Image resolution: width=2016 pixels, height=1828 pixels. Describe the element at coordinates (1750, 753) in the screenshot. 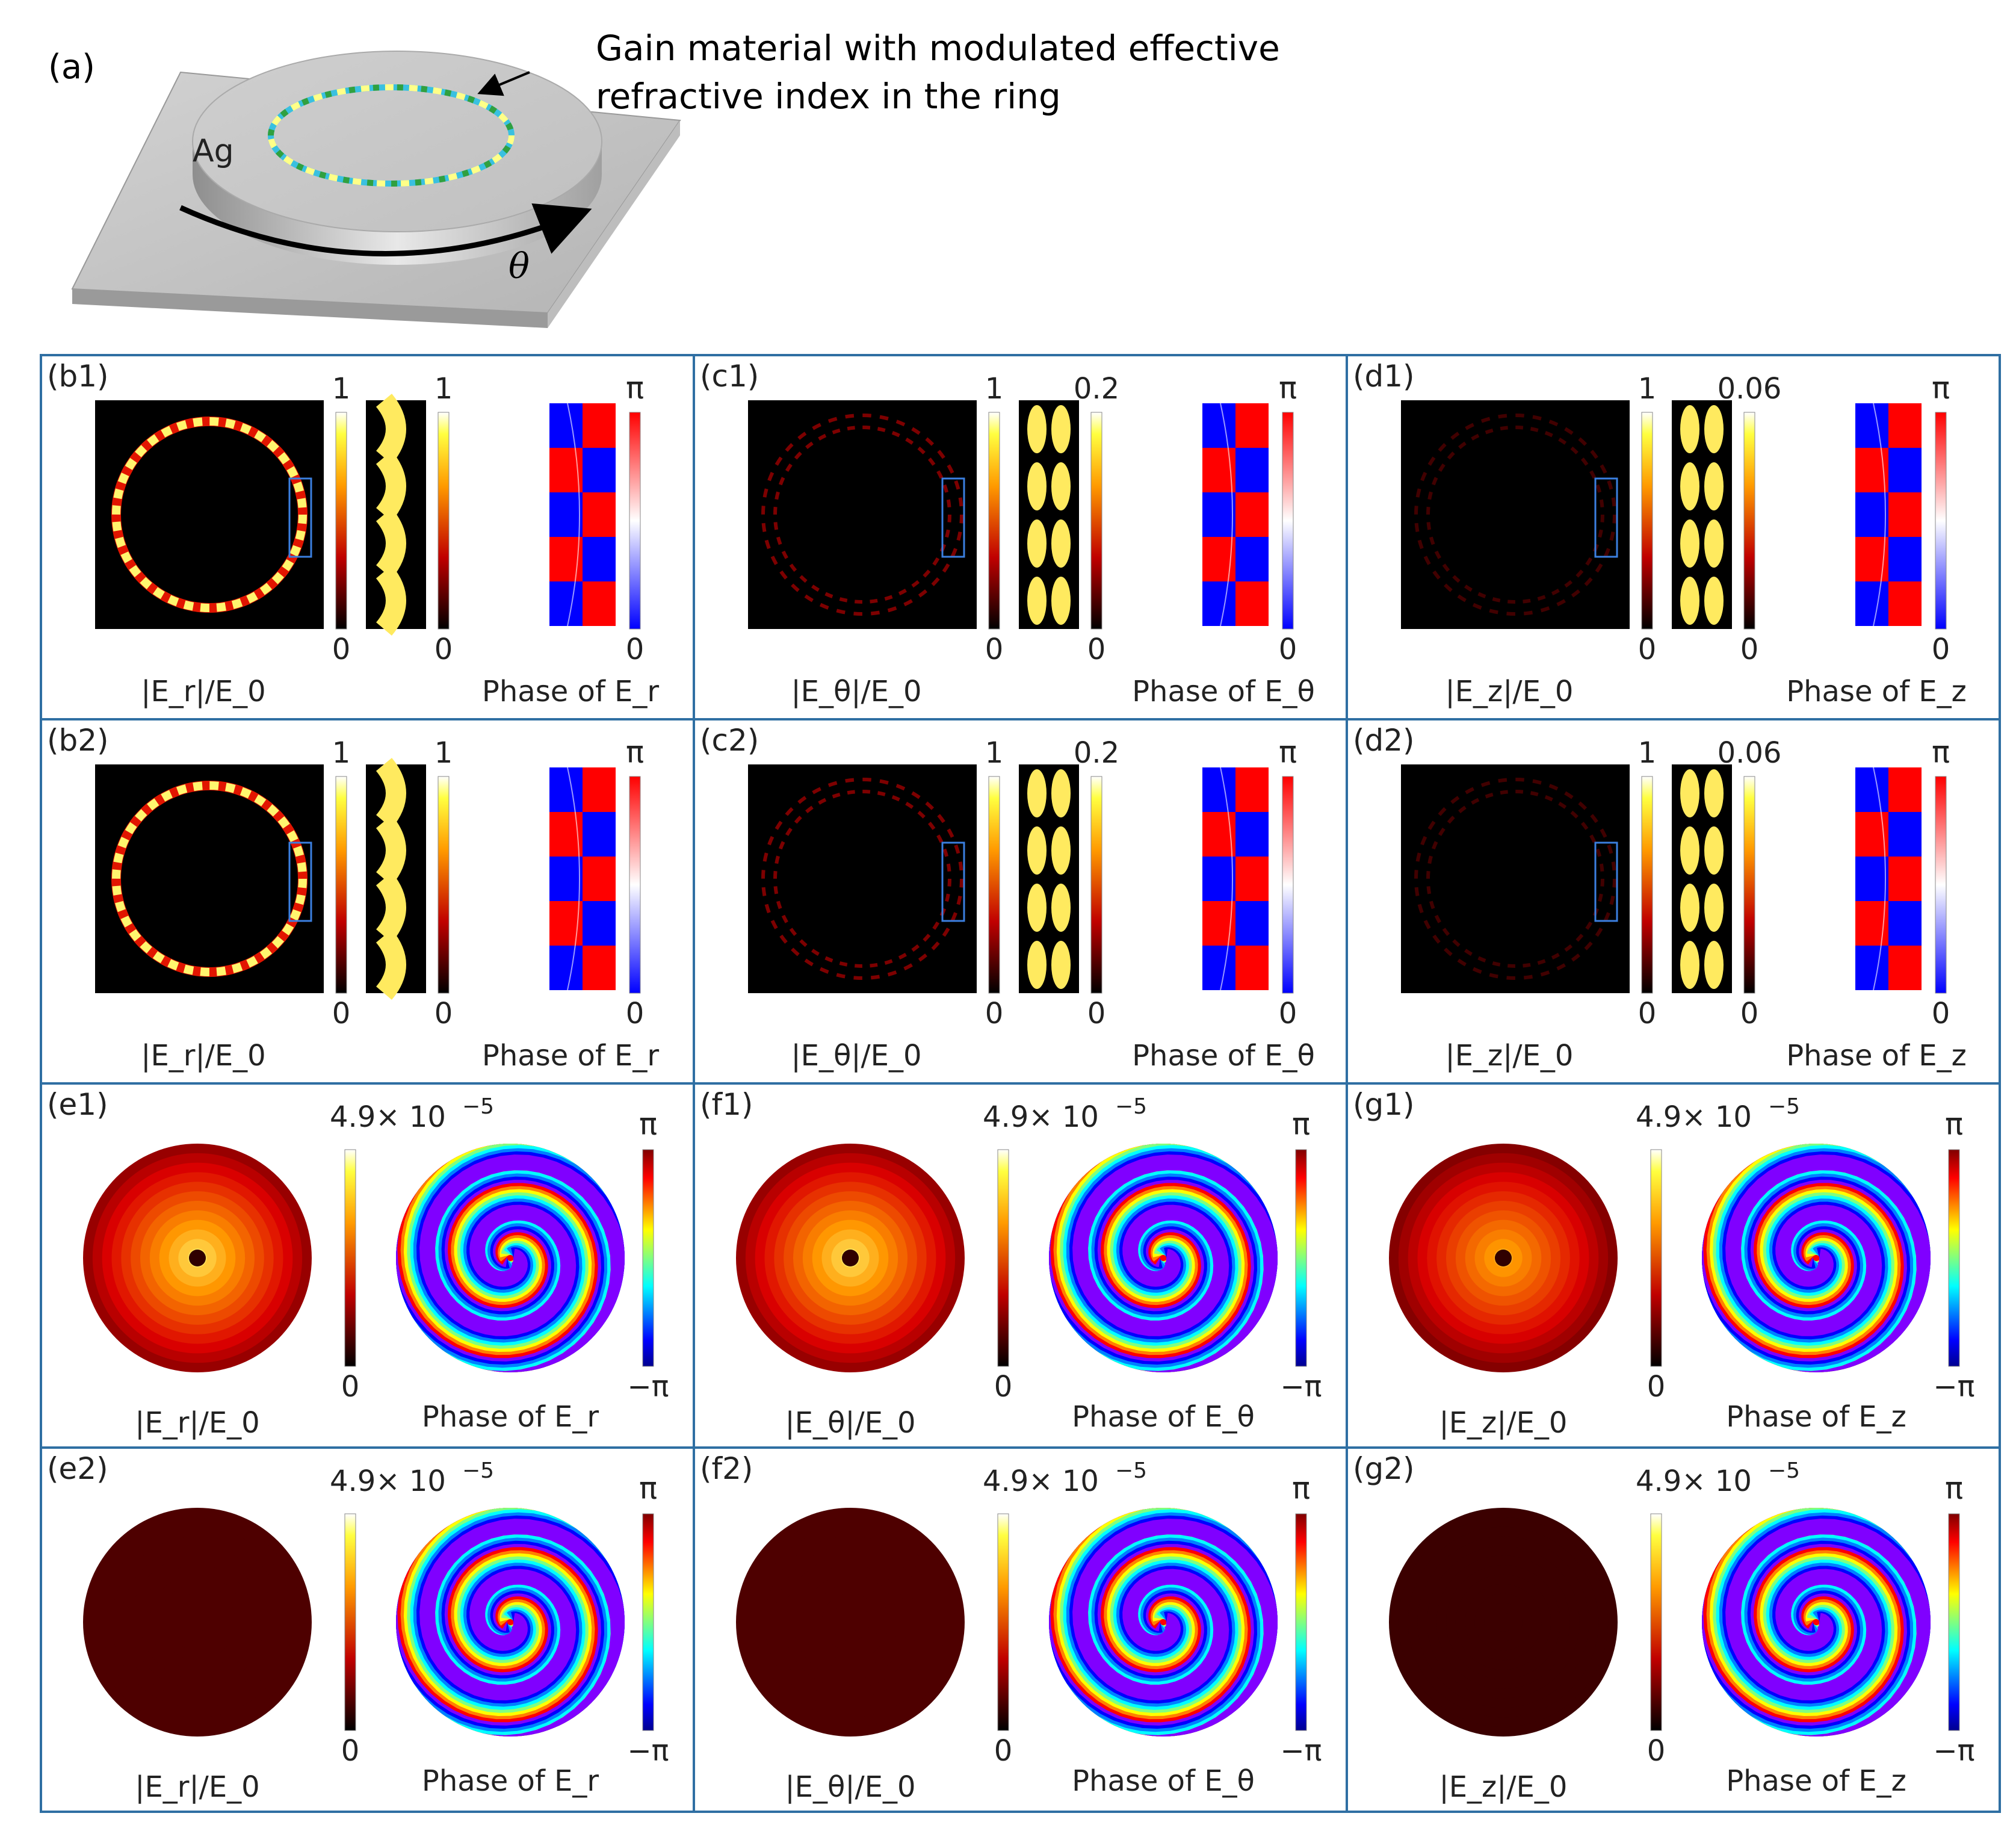

I see `zoom-colorbar-max: 0.06` at that location.